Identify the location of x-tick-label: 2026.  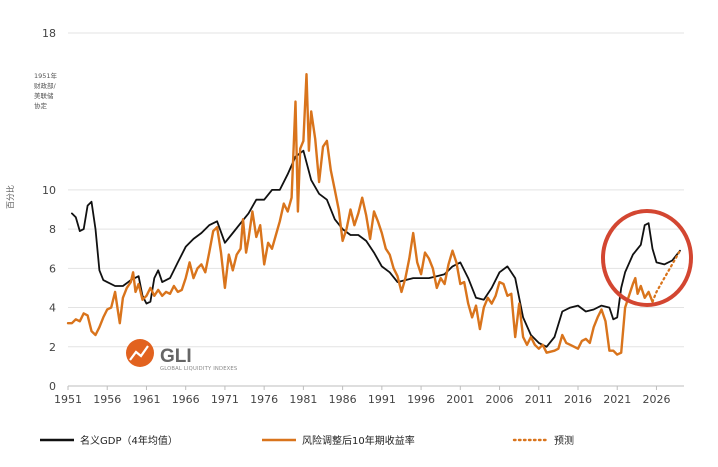
(656, 399).